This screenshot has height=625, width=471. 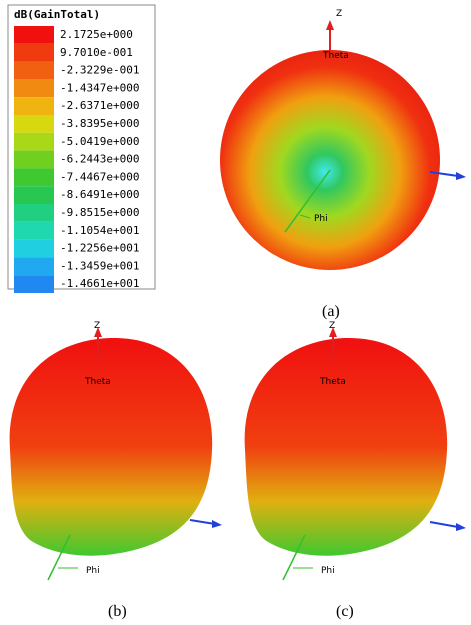 What do you see at coordinates (99, 265) in the screenshot?
I see `legend-label: -1.3459e+001` at bounding box center [99, 265].